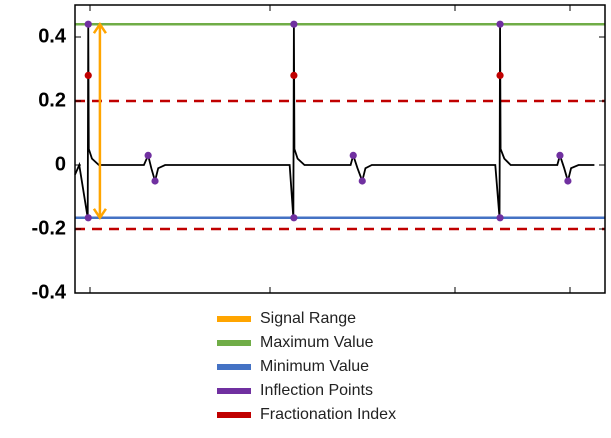  Describe the element at coordinates (49, 228) in the screenshot. I see `y-tick-label: -0.2` at that location.